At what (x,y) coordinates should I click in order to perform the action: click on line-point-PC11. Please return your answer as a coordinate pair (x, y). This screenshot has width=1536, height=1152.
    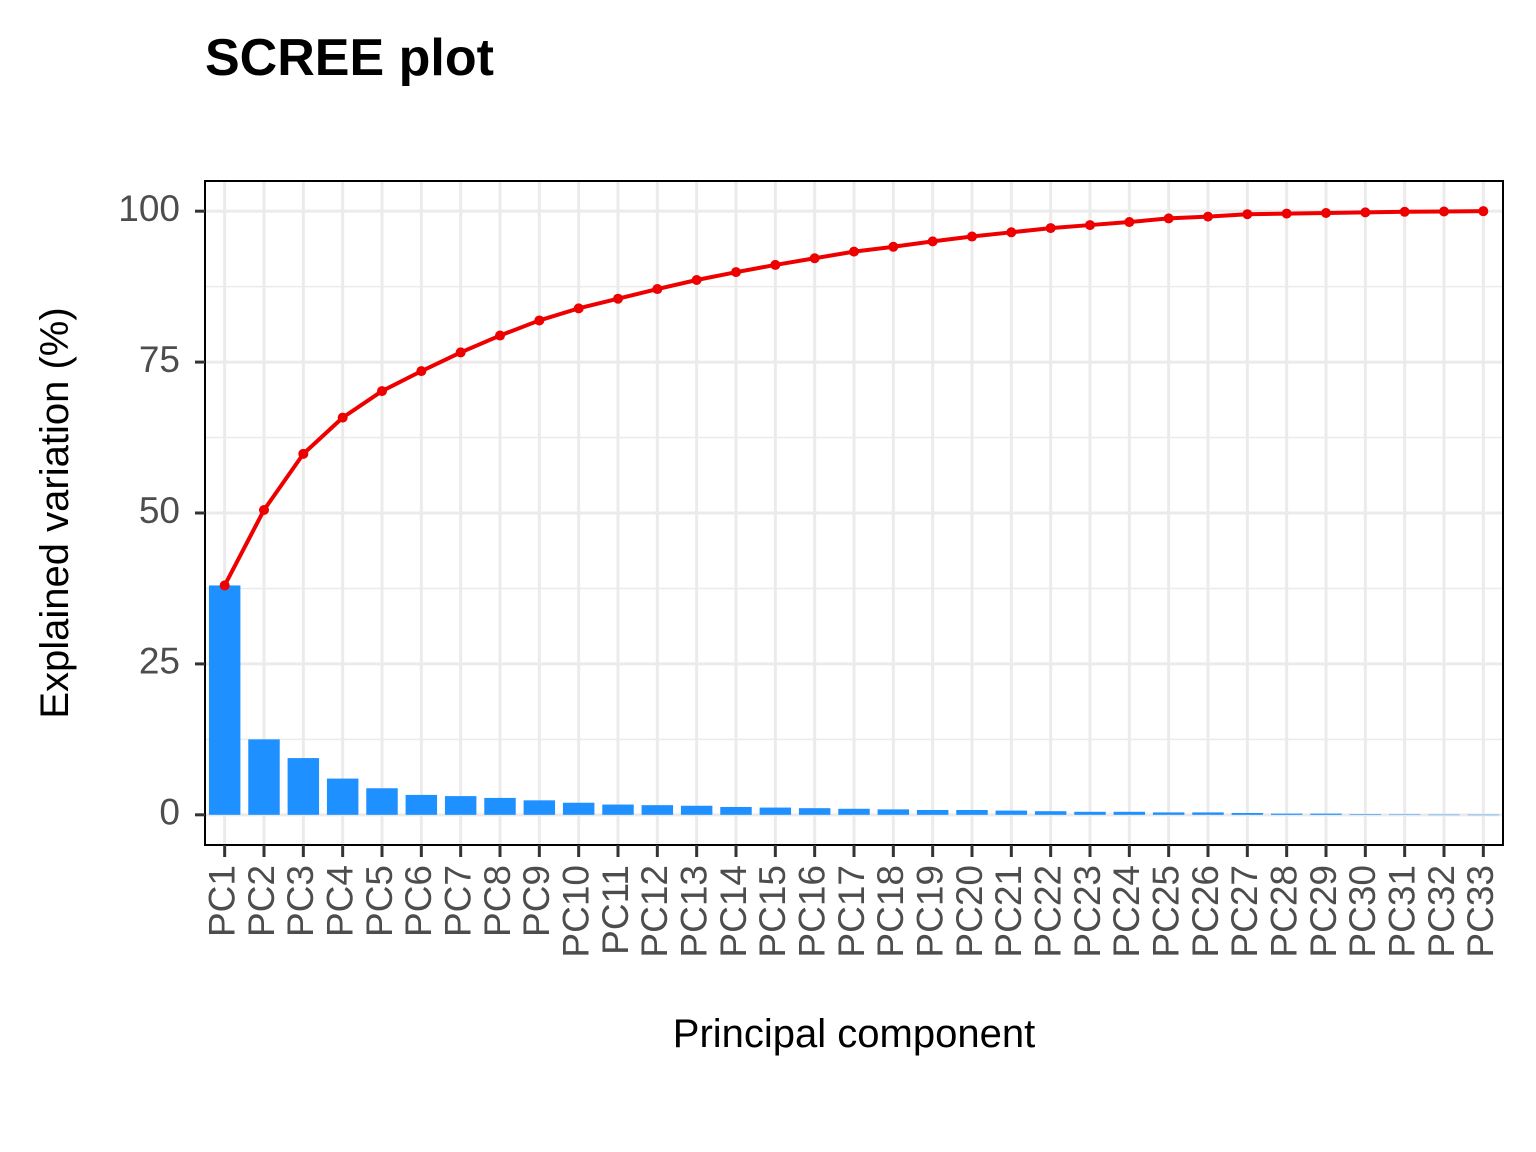
    Looking at the image, I should click on (618, 298).